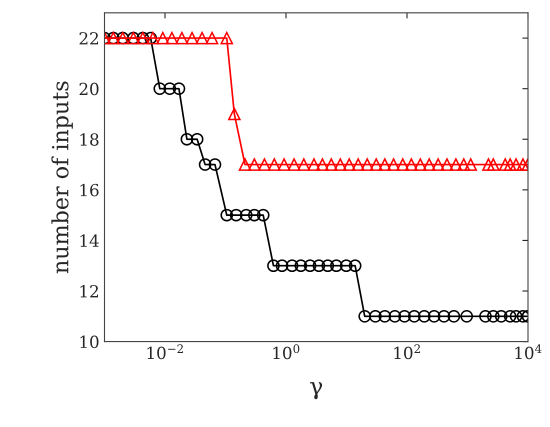 This screenshot has height=427, width=550. What do you see at coordinates (407, 352) in the screenshot?
I see `x-tick-label: 10$^{2}$` at bounding box center [407, 352].